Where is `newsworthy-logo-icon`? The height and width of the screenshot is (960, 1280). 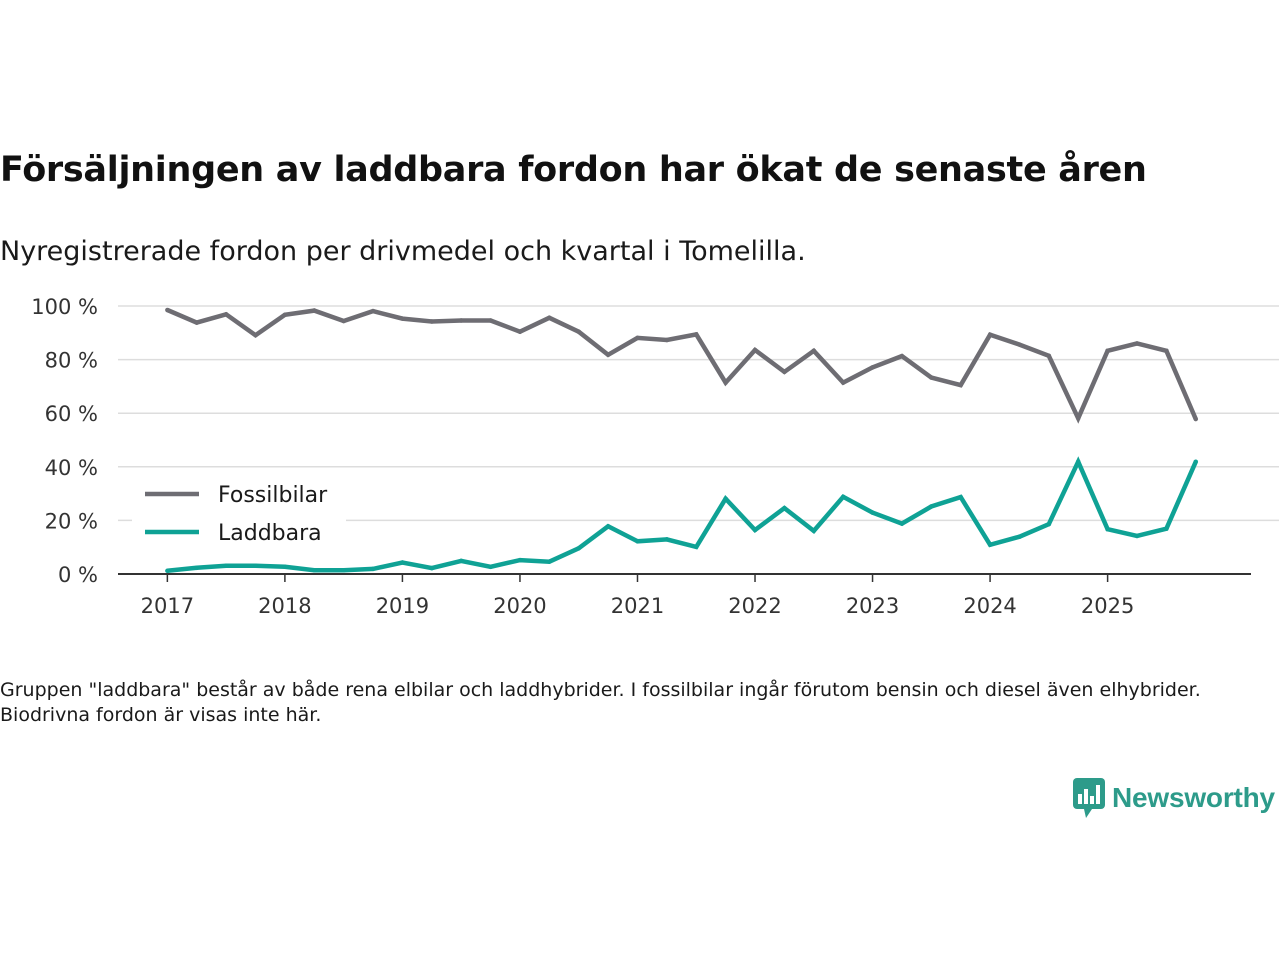 newsworthy-logo-icon is located at coordinates (1089, 798).